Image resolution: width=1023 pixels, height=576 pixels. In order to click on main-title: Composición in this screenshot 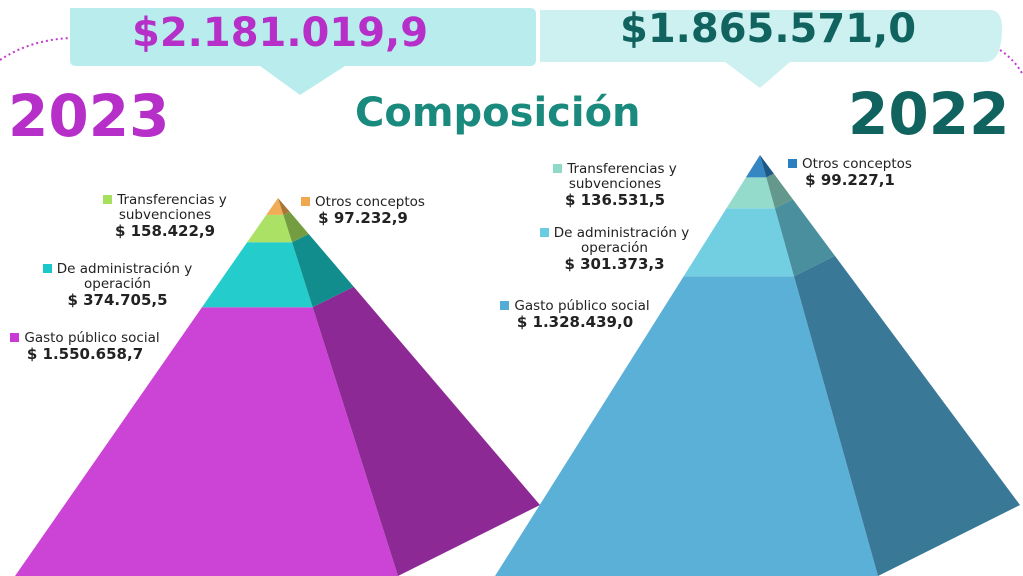, I will do `click(498, 113)`.